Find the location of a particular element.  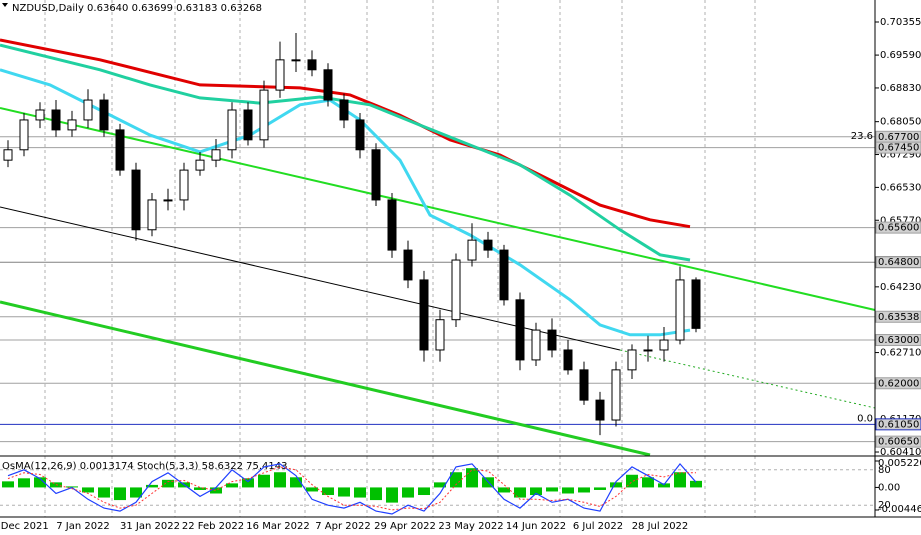

level-label: 0.62000 is located at coordinates (898, 383).